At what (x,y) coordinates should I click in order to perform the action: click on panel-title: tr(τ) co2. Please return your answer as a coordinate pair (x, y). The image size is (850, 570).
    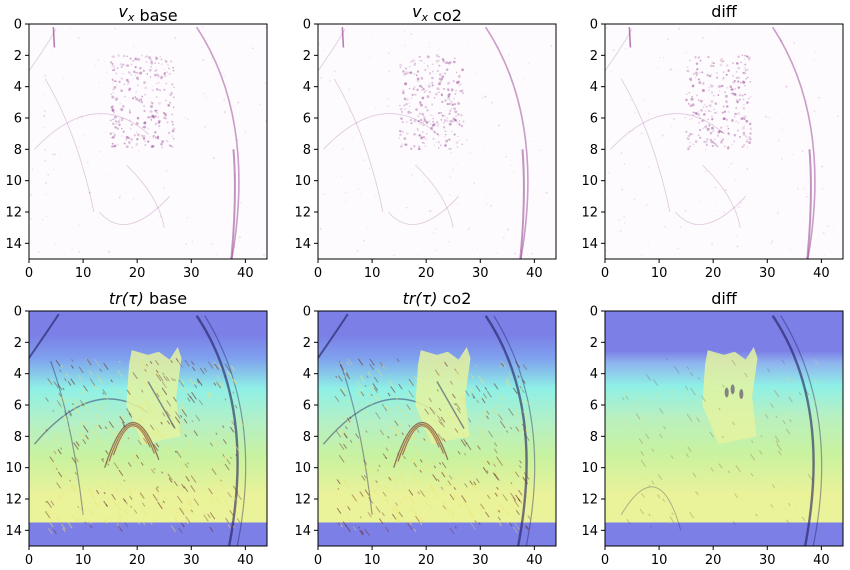
    Looking at the image, I should click on (437, 298).